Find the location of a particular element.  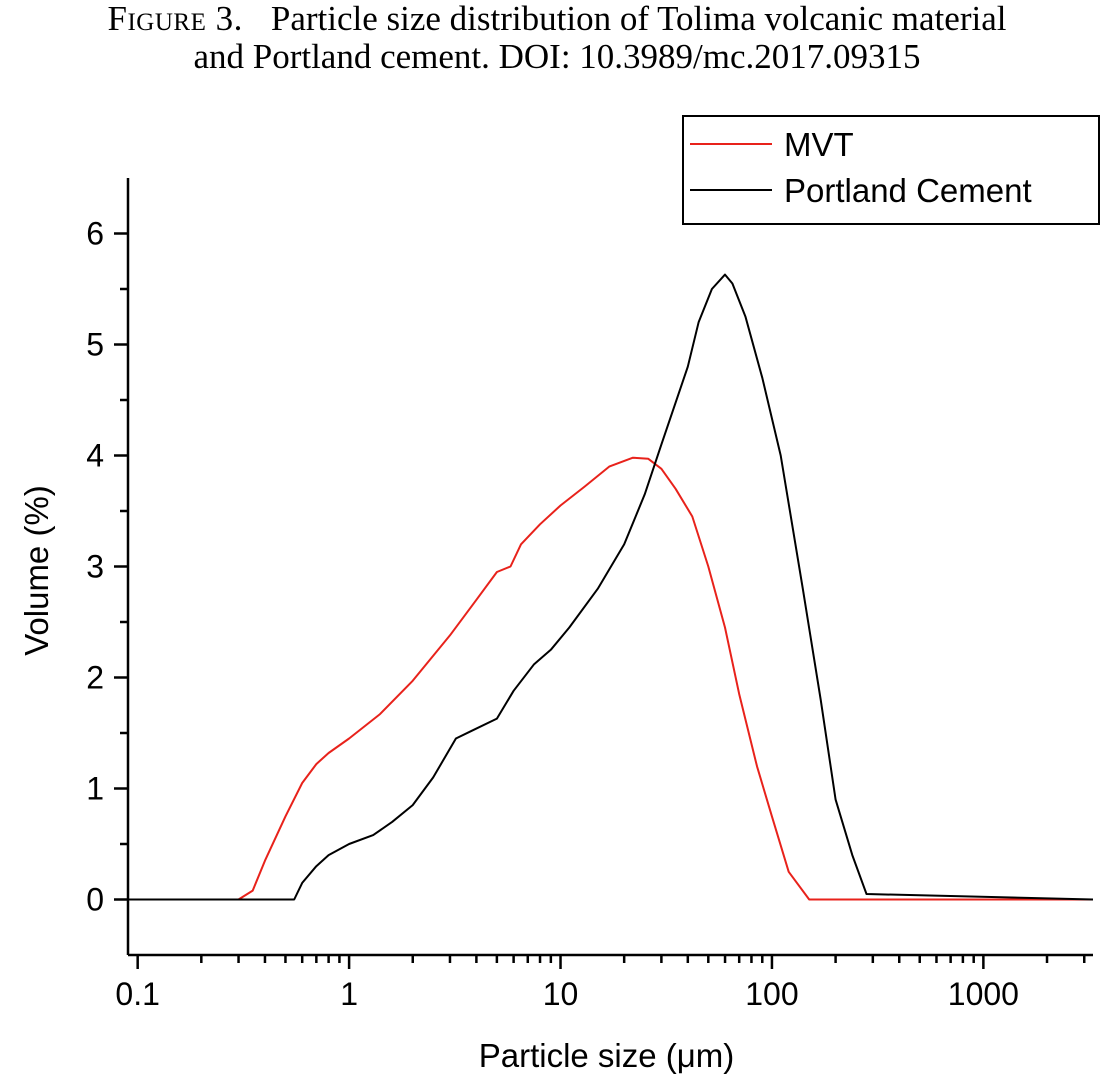

y-tick-label: 1 is located at coordinates (95, 789).